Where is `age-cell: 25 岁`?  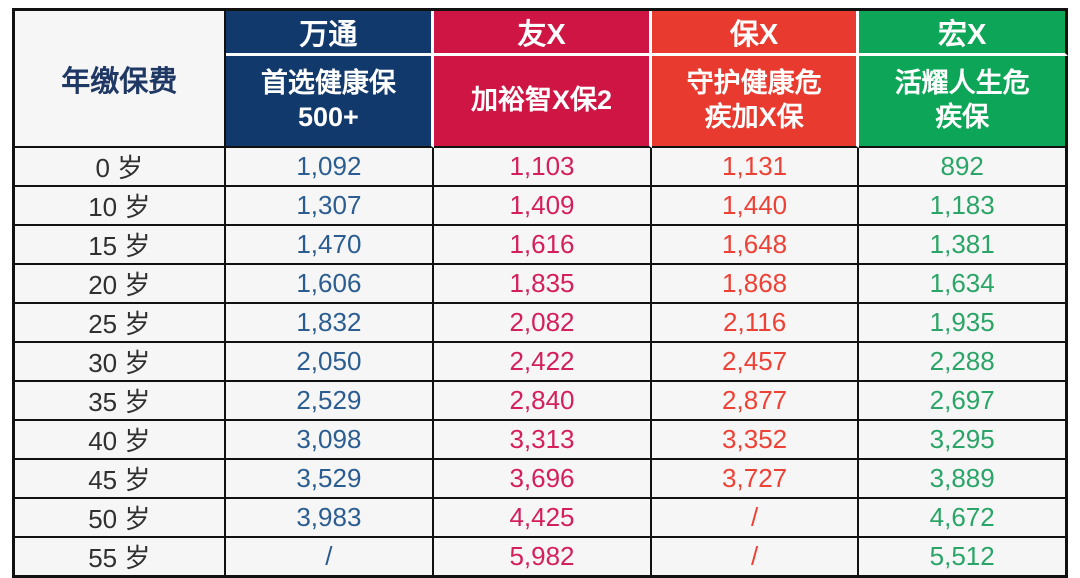 age-cell: 25 岁 is located at coordinates (120, 323).